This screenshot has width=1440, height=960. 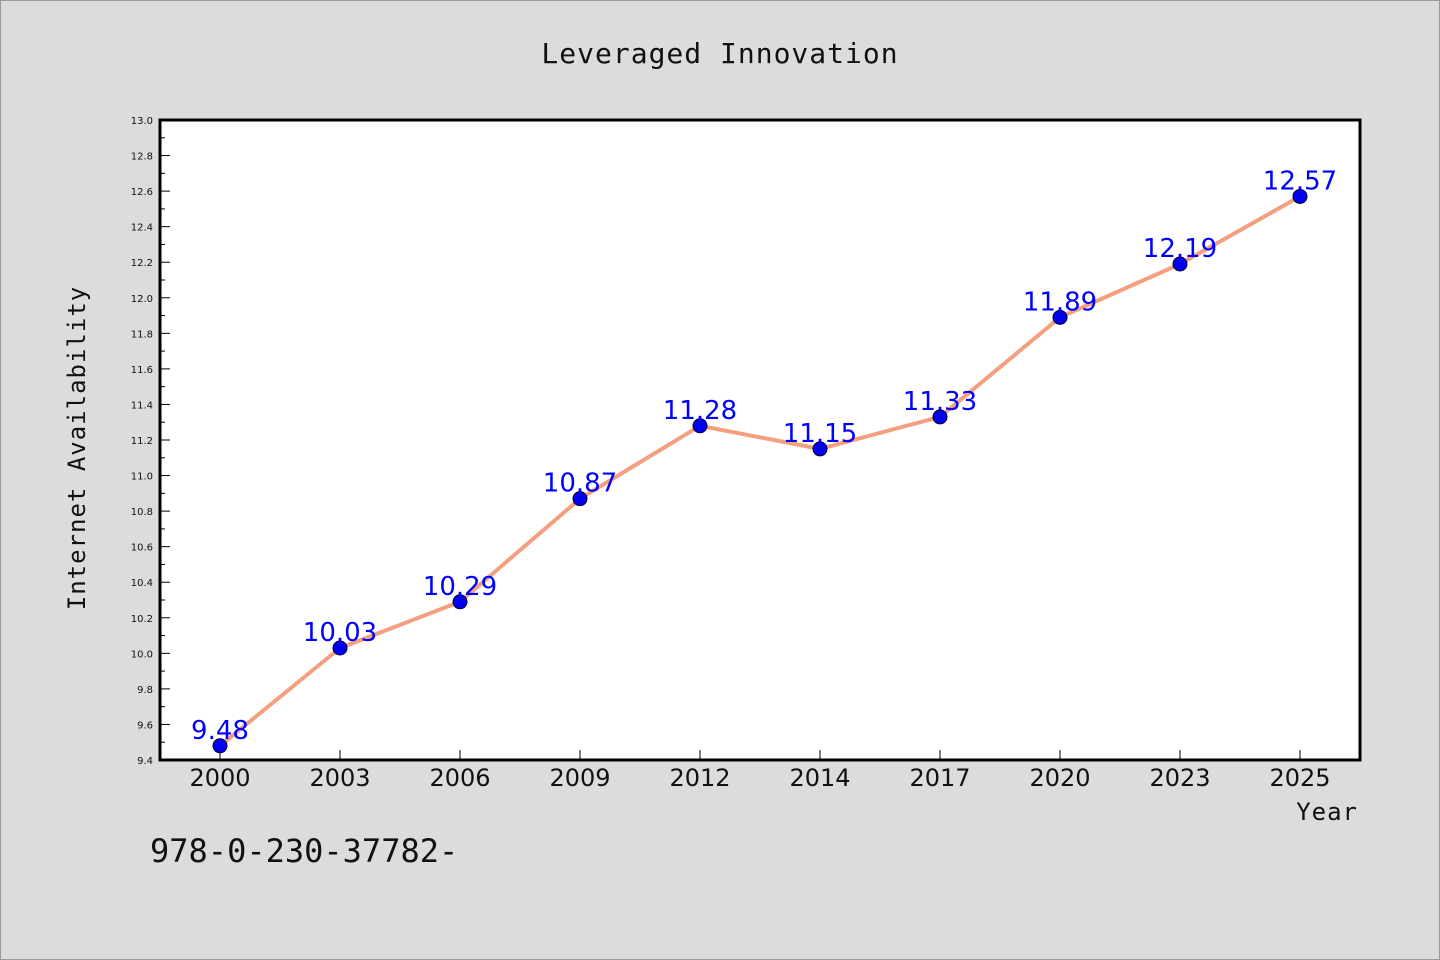 What do you see at coordinates (142, 299) in the screenshot?
I see `y-tick-label: 12.0` at bounding box center [142, 299].